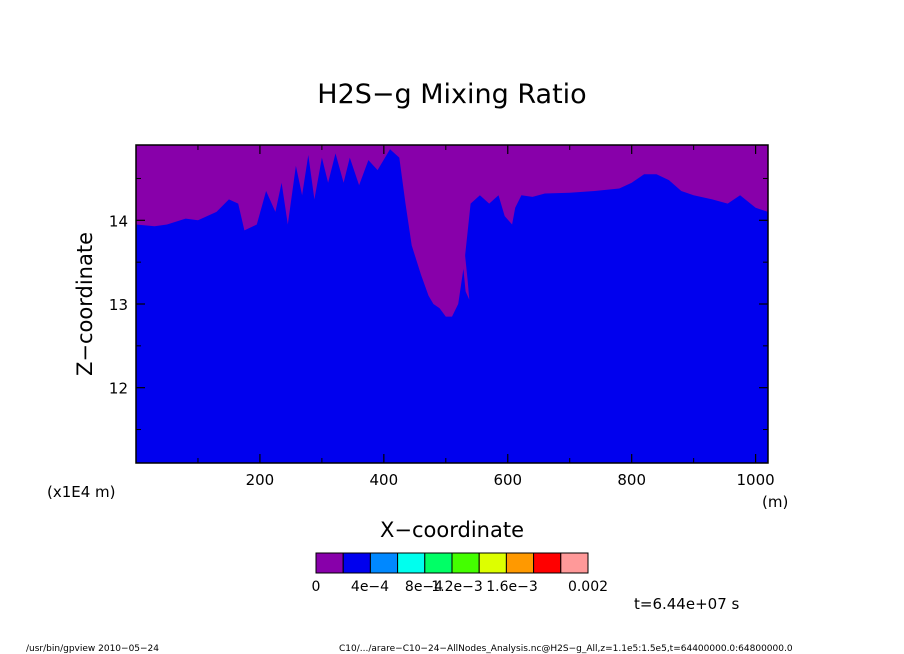 Image resolution: width=904 pixels, height=654 pixels. What do you see at coordinates (756, 480) in the screenshot?
I see `x-tick-label: 1000` at bounding box center [756, 480].